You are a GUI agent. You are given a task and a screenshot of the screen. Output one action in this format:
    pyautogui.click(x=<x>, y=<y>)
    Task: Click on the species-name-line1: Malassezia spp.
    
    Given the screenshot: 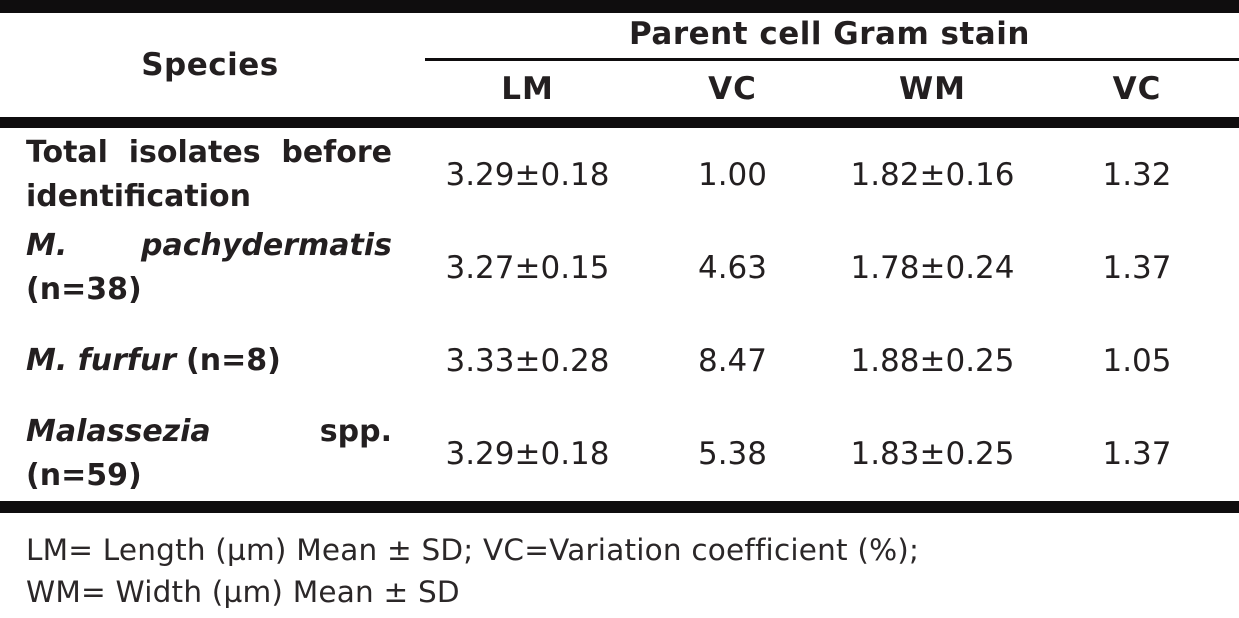 What is the action you would take?
    pyautogui.click(x=209, y=432)
    